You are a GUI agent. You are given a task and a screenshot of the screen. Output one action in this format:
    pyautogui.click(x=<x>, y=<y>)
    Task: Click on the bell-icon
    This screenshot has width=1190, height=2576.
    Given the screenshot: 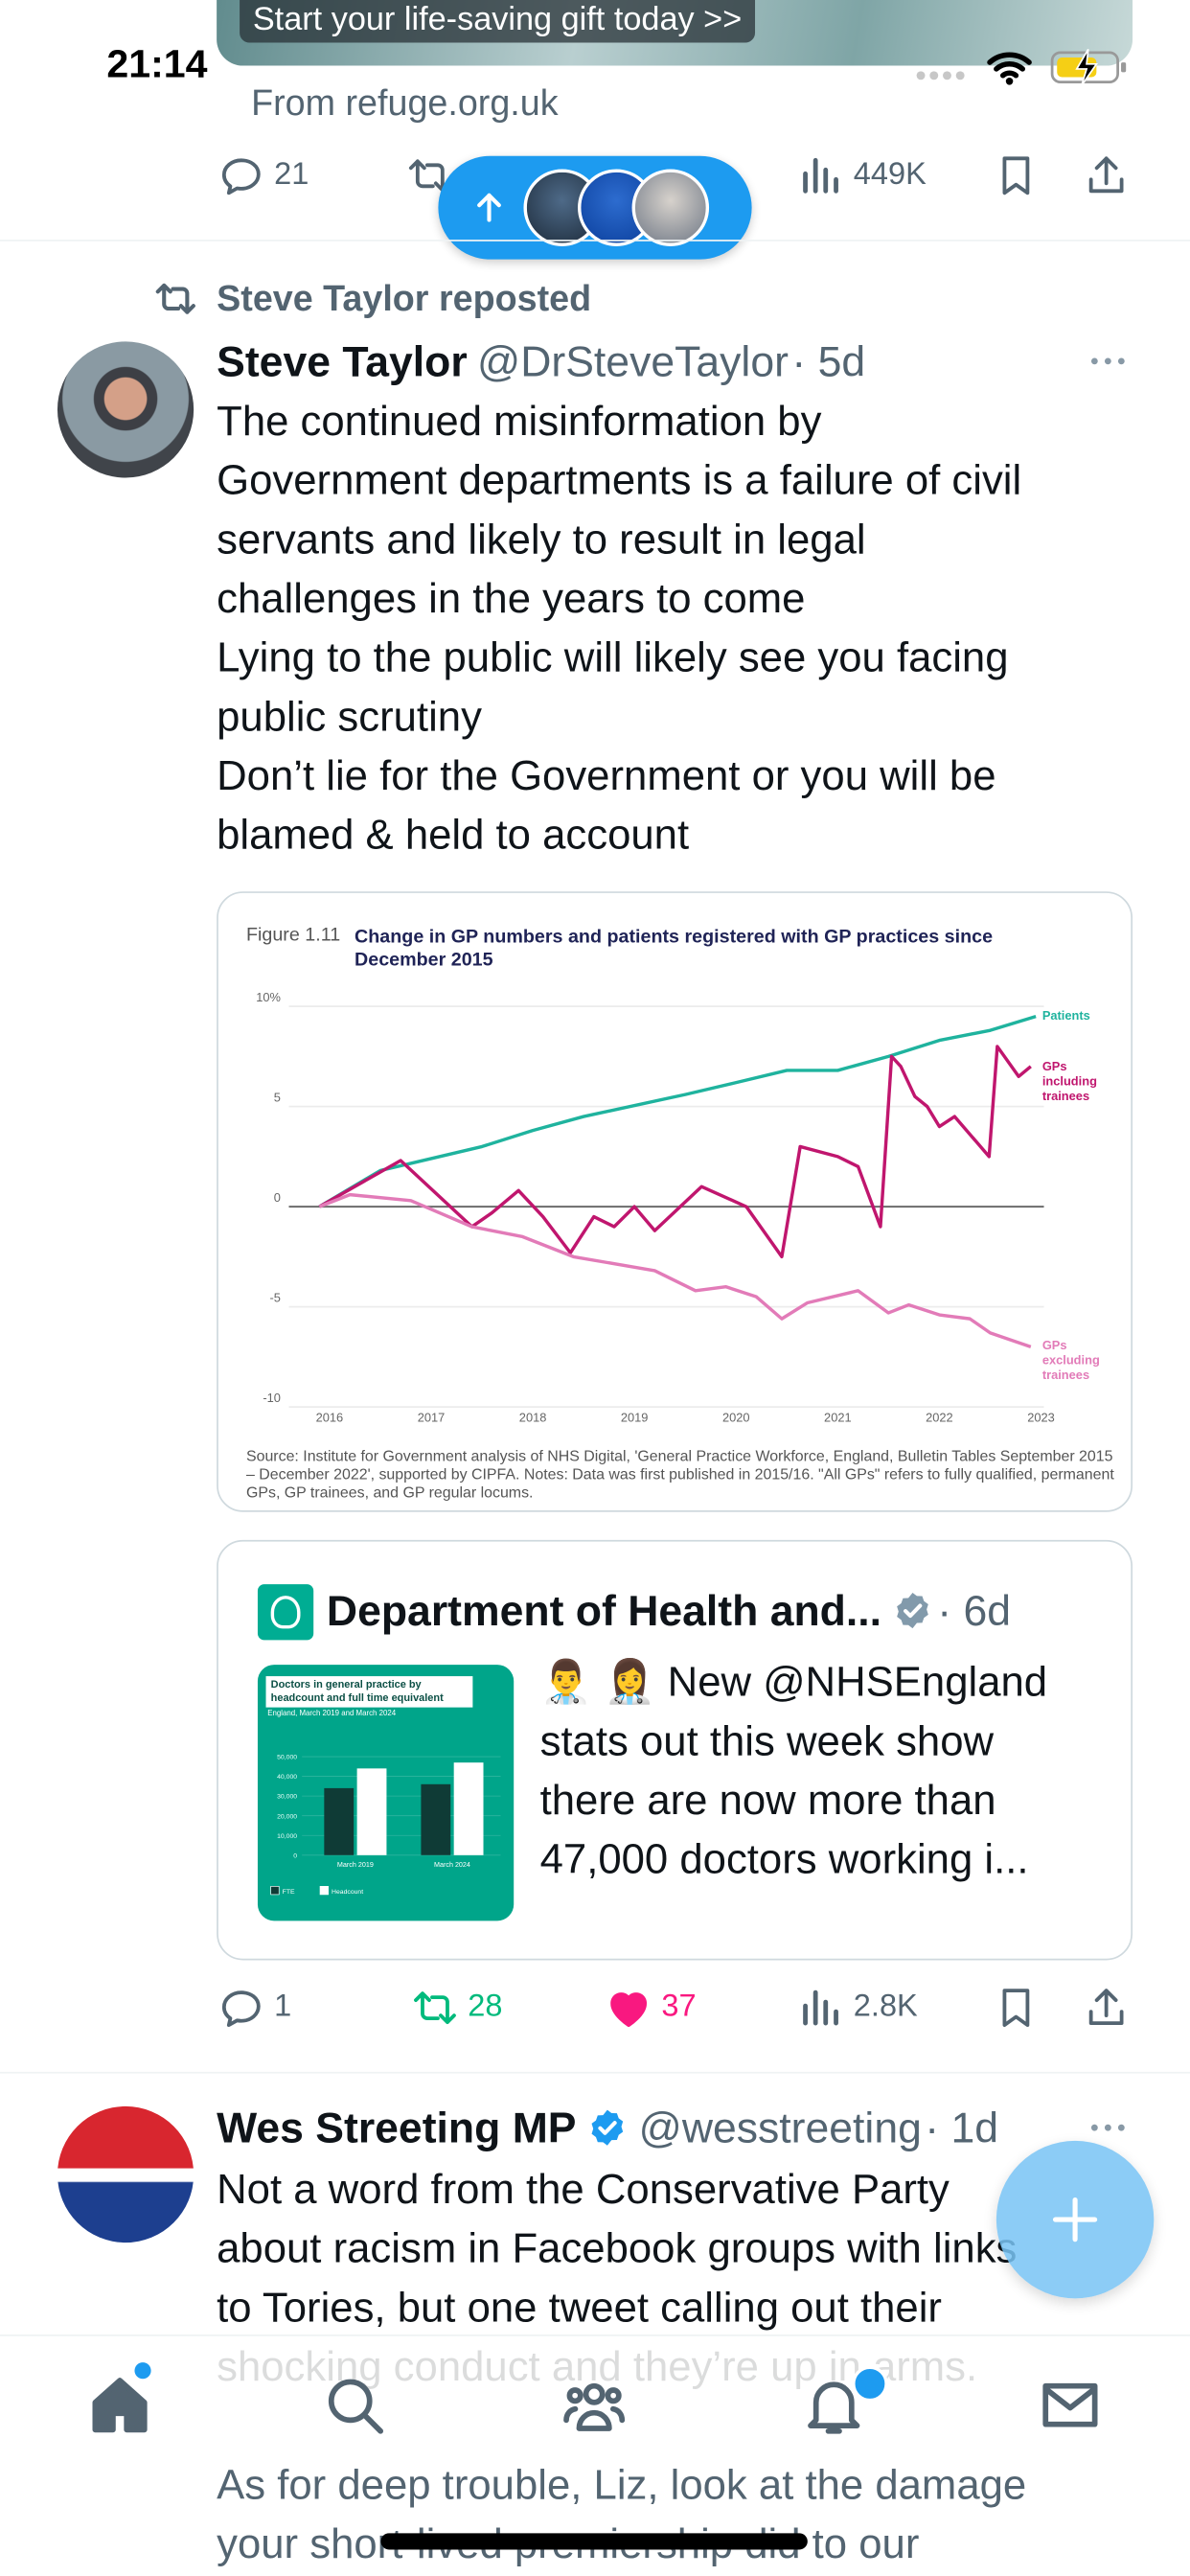 What is the action you would take?
    pyautogui.click(x=834, y=2405)
    